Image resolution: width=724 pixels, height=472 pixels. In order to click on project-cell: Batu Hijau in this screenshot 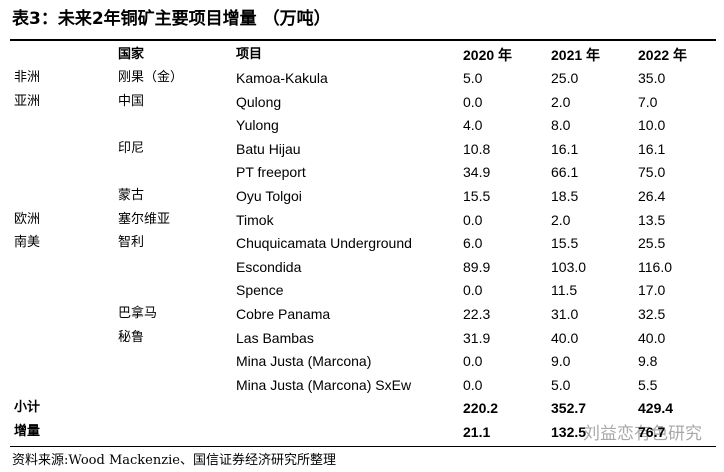, I will do `click(268, 148)`.